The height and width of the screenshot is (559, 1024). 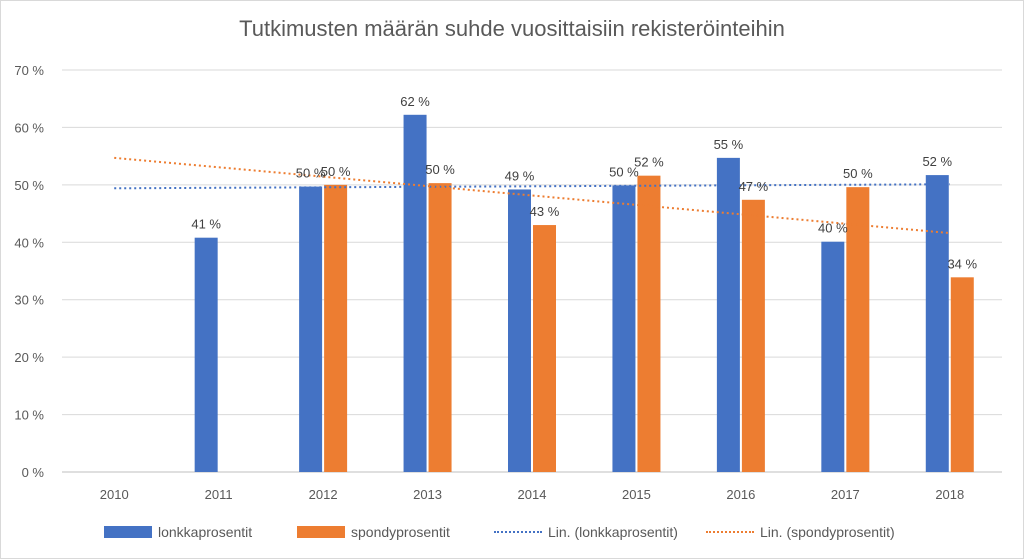 I want to click on x-tick-label: 2010, so click(x=114, y=494).